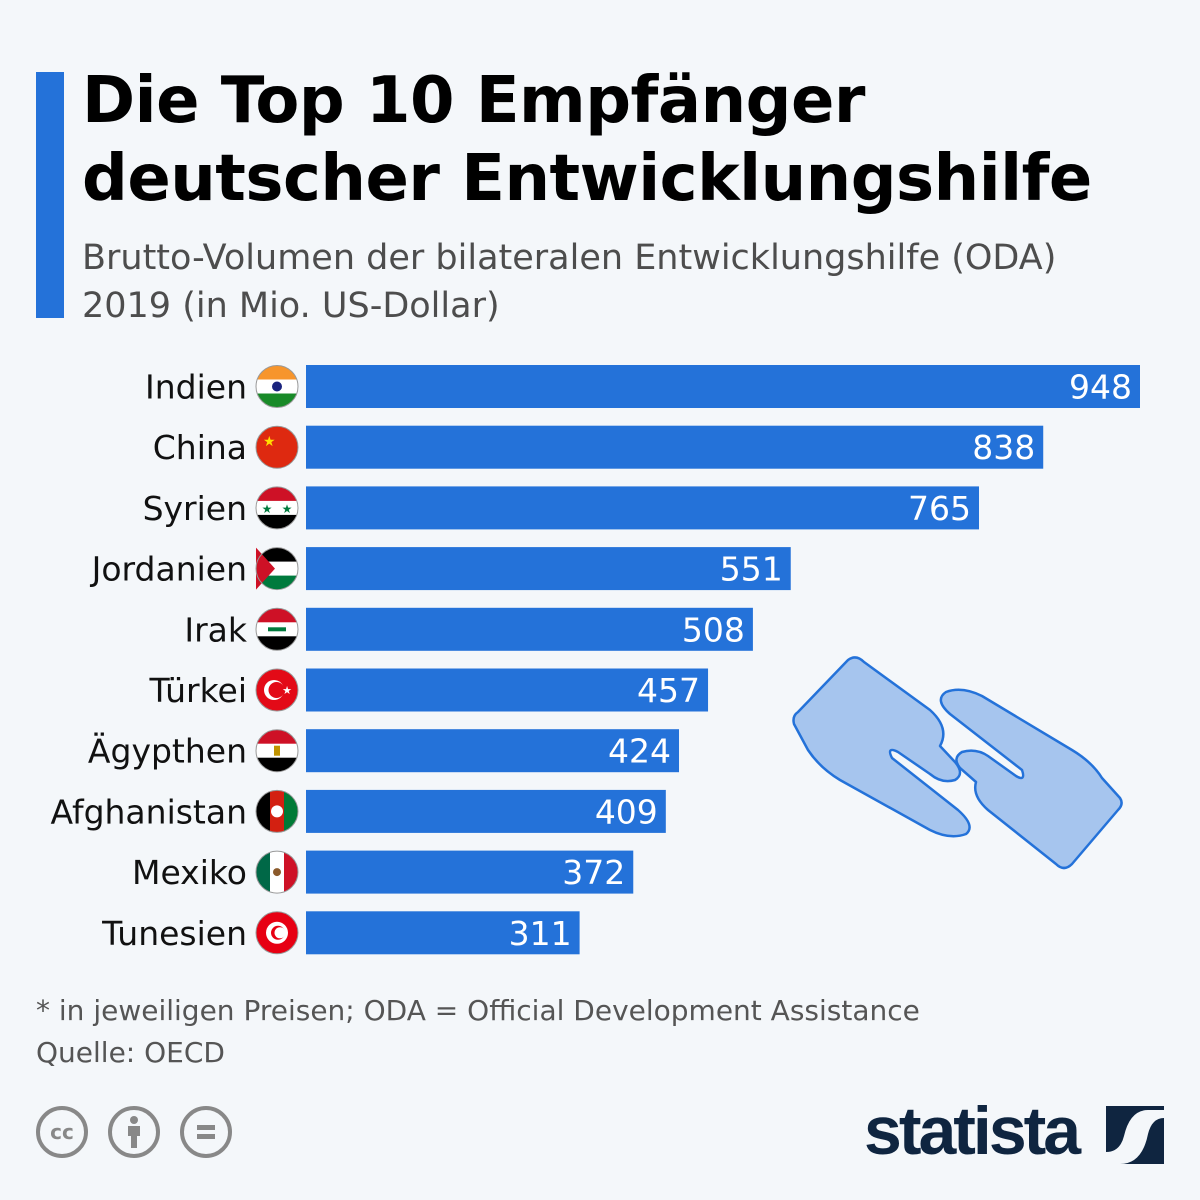  What do you see at coordinates (957, 763) in the screenshot?
I see `giving-hands-icon` at bounding box center [957, 763].